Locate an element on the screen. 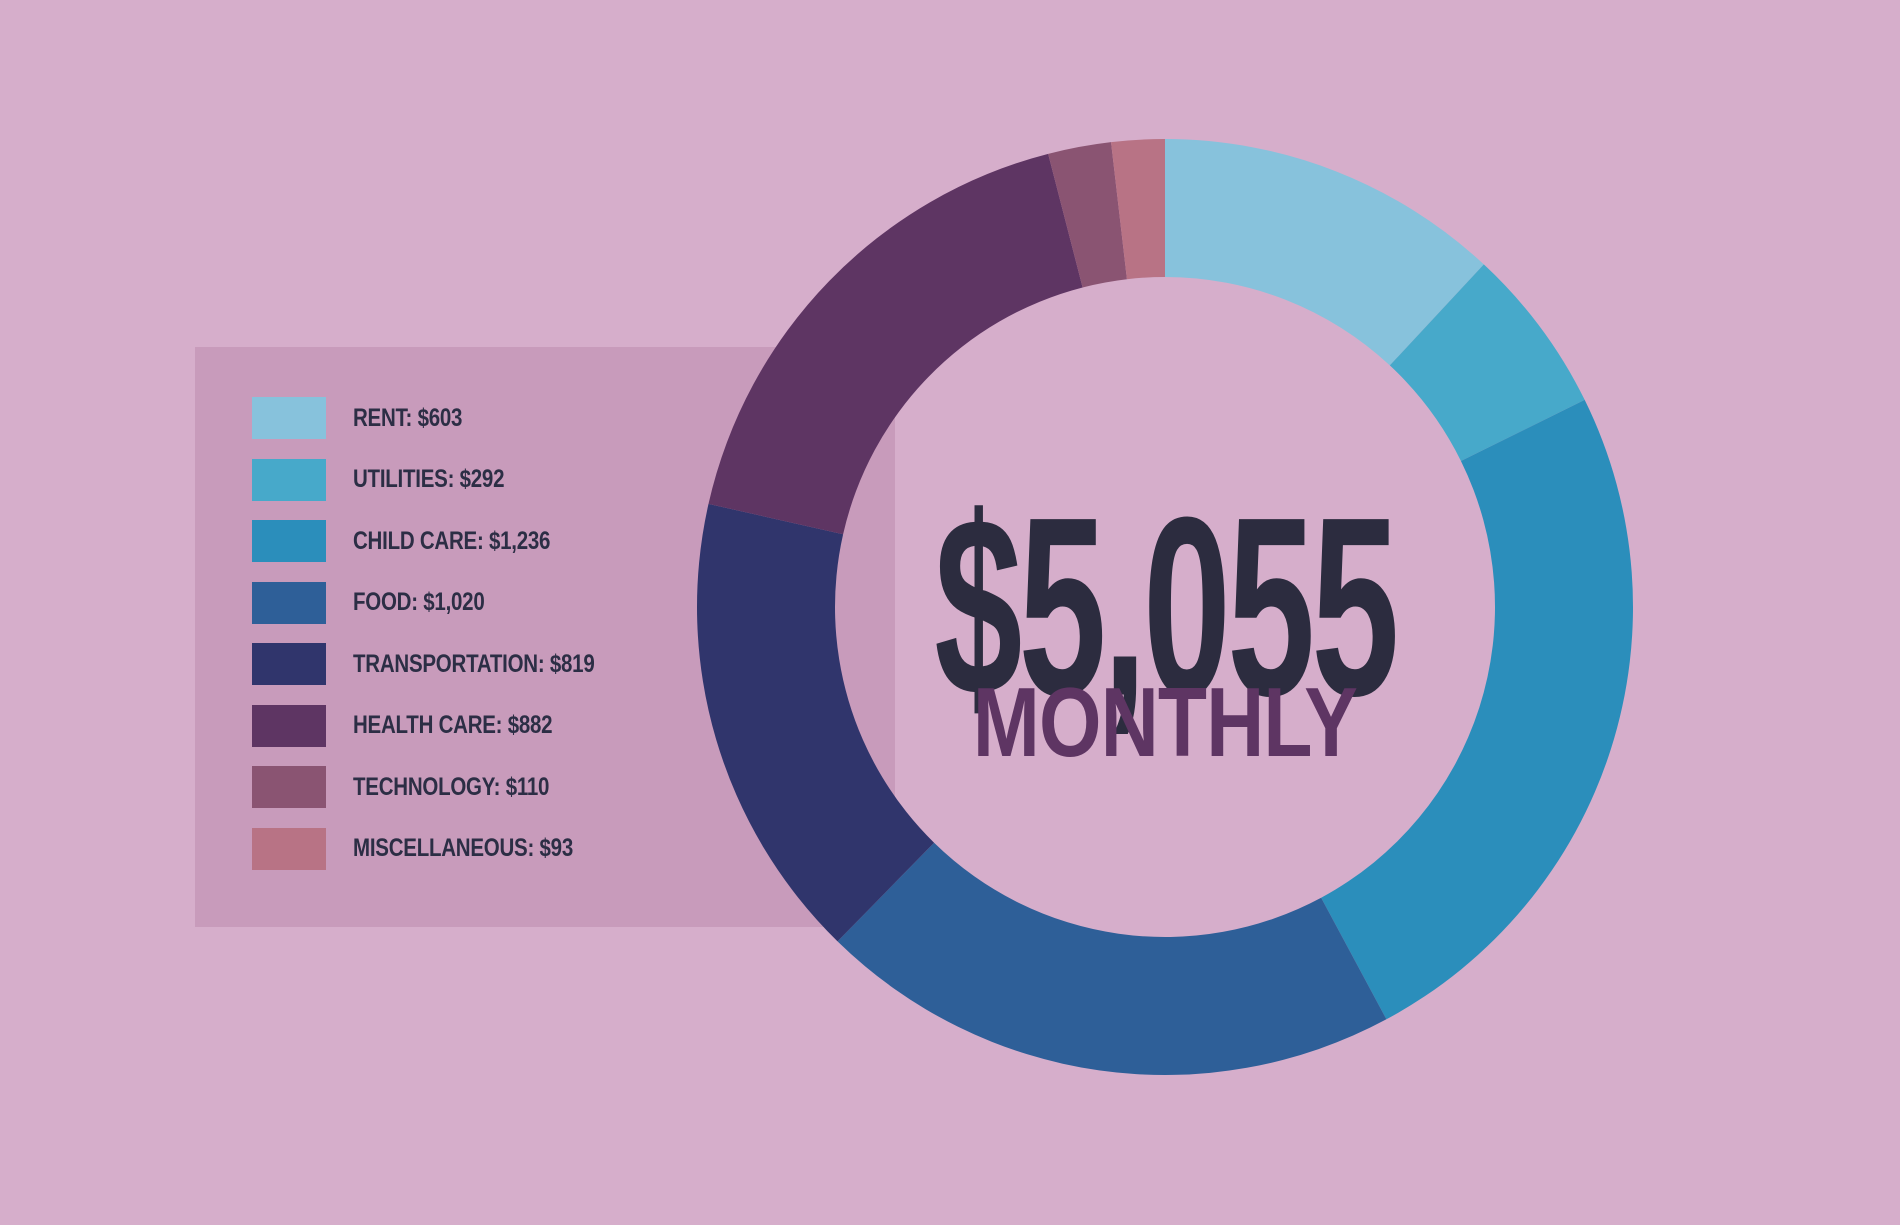 This screenshot has width=1900, height=1225. legend-item: TRANSPORTATION: $819 is located at coordinates (450, 664).